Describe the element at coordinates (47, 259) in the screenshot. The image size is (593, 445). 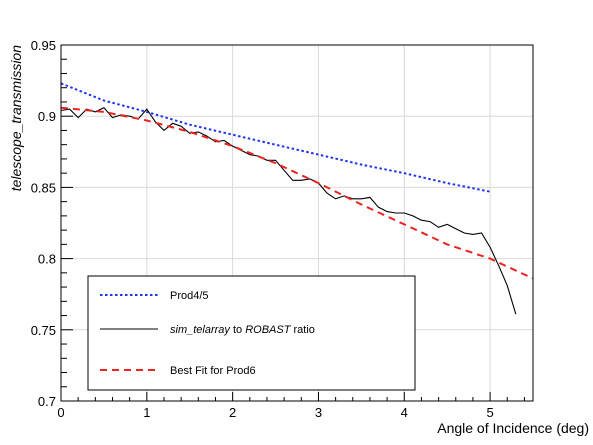
I see `y-tick-label: 0.8` at that location.